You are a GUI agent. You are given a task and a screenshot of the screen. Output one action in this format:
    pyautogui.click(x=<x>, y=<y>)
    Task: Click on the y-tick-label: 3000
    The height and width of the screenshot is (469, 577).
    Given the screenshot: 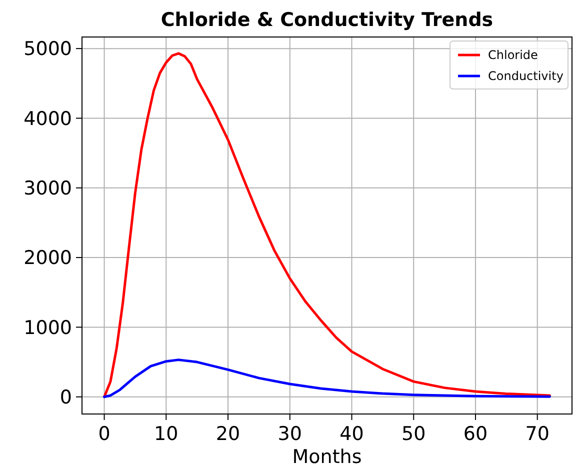 What is the action you would take?
    pyautogui.click(x=48, y=189)
    